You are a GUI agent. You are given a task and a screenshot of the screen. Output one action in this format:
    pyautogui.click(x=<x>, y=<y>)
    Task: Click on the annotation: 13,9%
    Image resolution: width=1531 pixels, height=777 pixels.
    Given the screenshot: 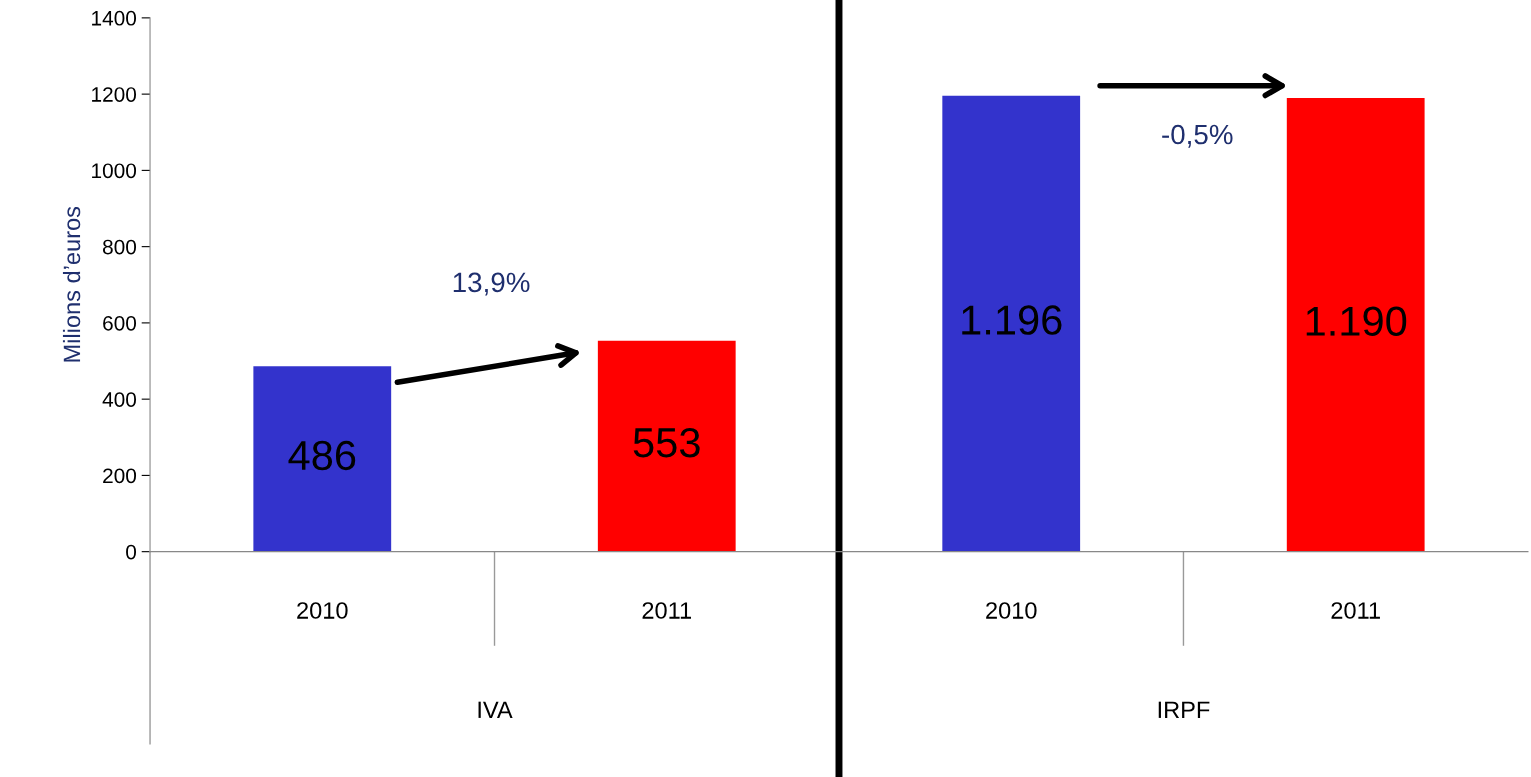 What is the action you would take?
    pyautogui.click(x=491, y=284)
    